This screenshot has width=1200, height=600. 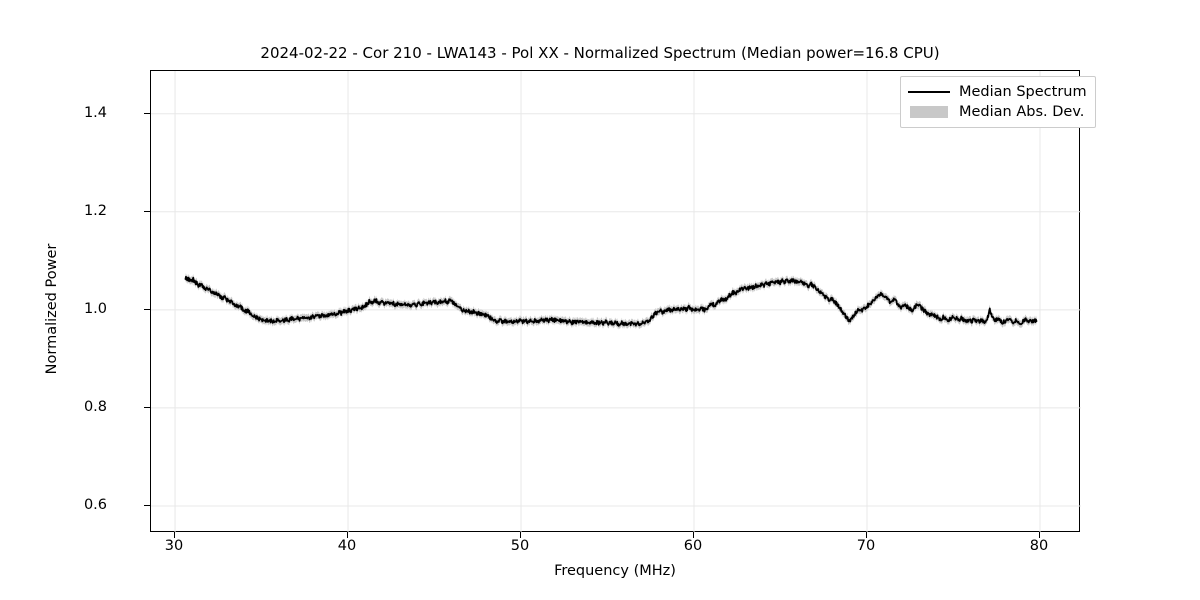 I want to click on median-abs-dev-band, so click(x=611, y=301).